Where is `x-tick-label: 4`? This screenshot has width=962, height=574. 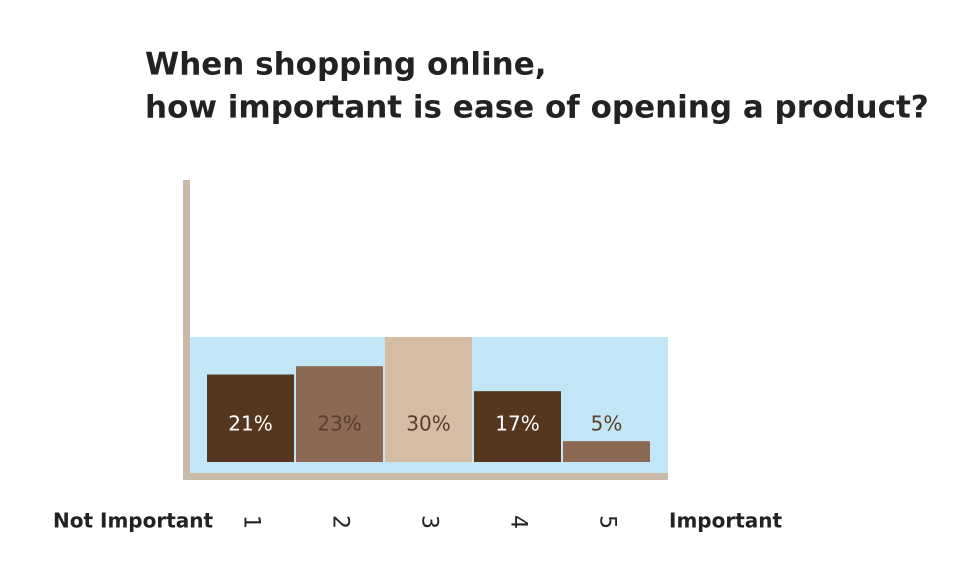
x-tick-label: 4 is located at coordinates (518, 522).